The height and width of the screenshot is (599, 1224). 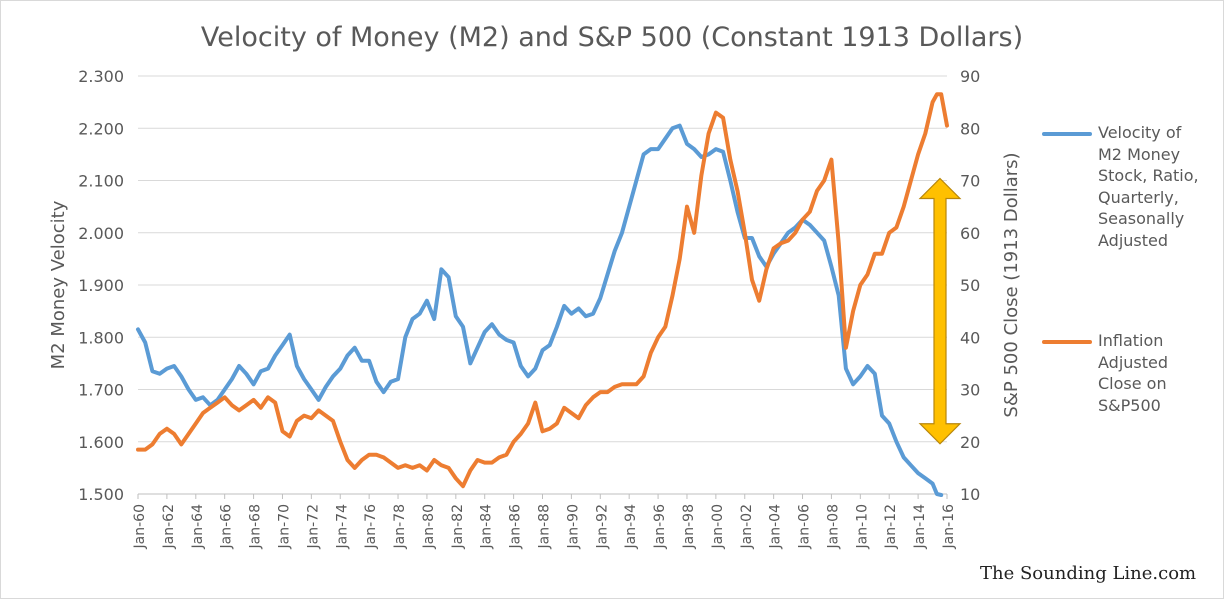 What do you see at coordinates (545, 526) in the screenshot?
I see `x-tick-label: Jan-88` at bounding box center [545, 526].